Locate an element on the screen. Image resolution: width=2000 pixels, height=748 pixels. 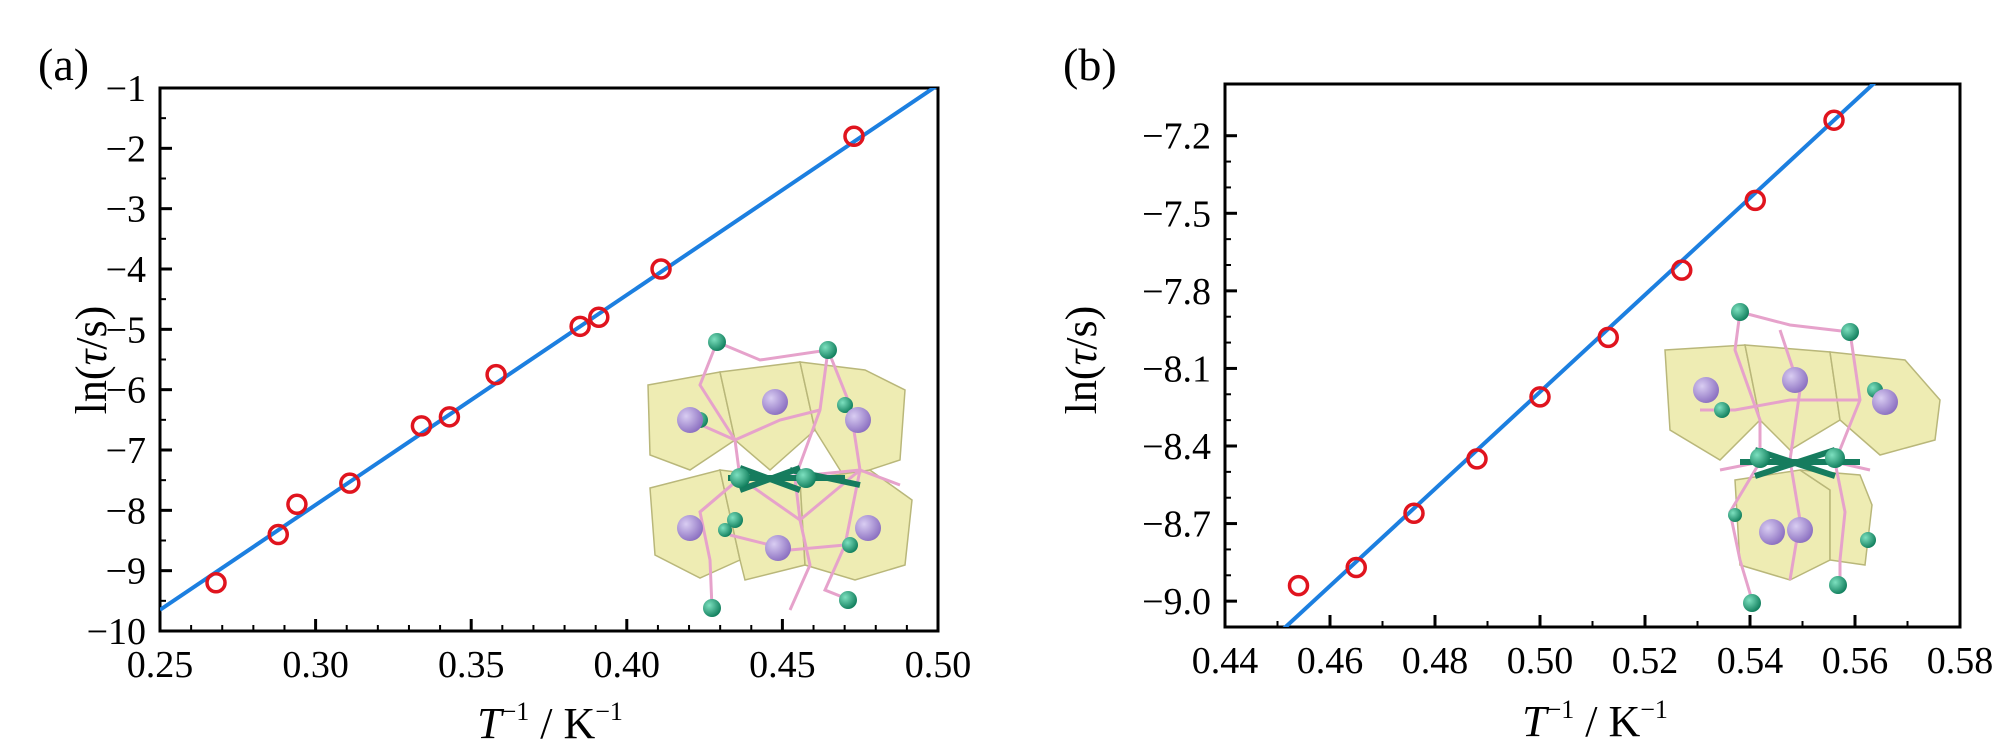
x-tick-label: 0.40 is located at coordinates (627, 665).